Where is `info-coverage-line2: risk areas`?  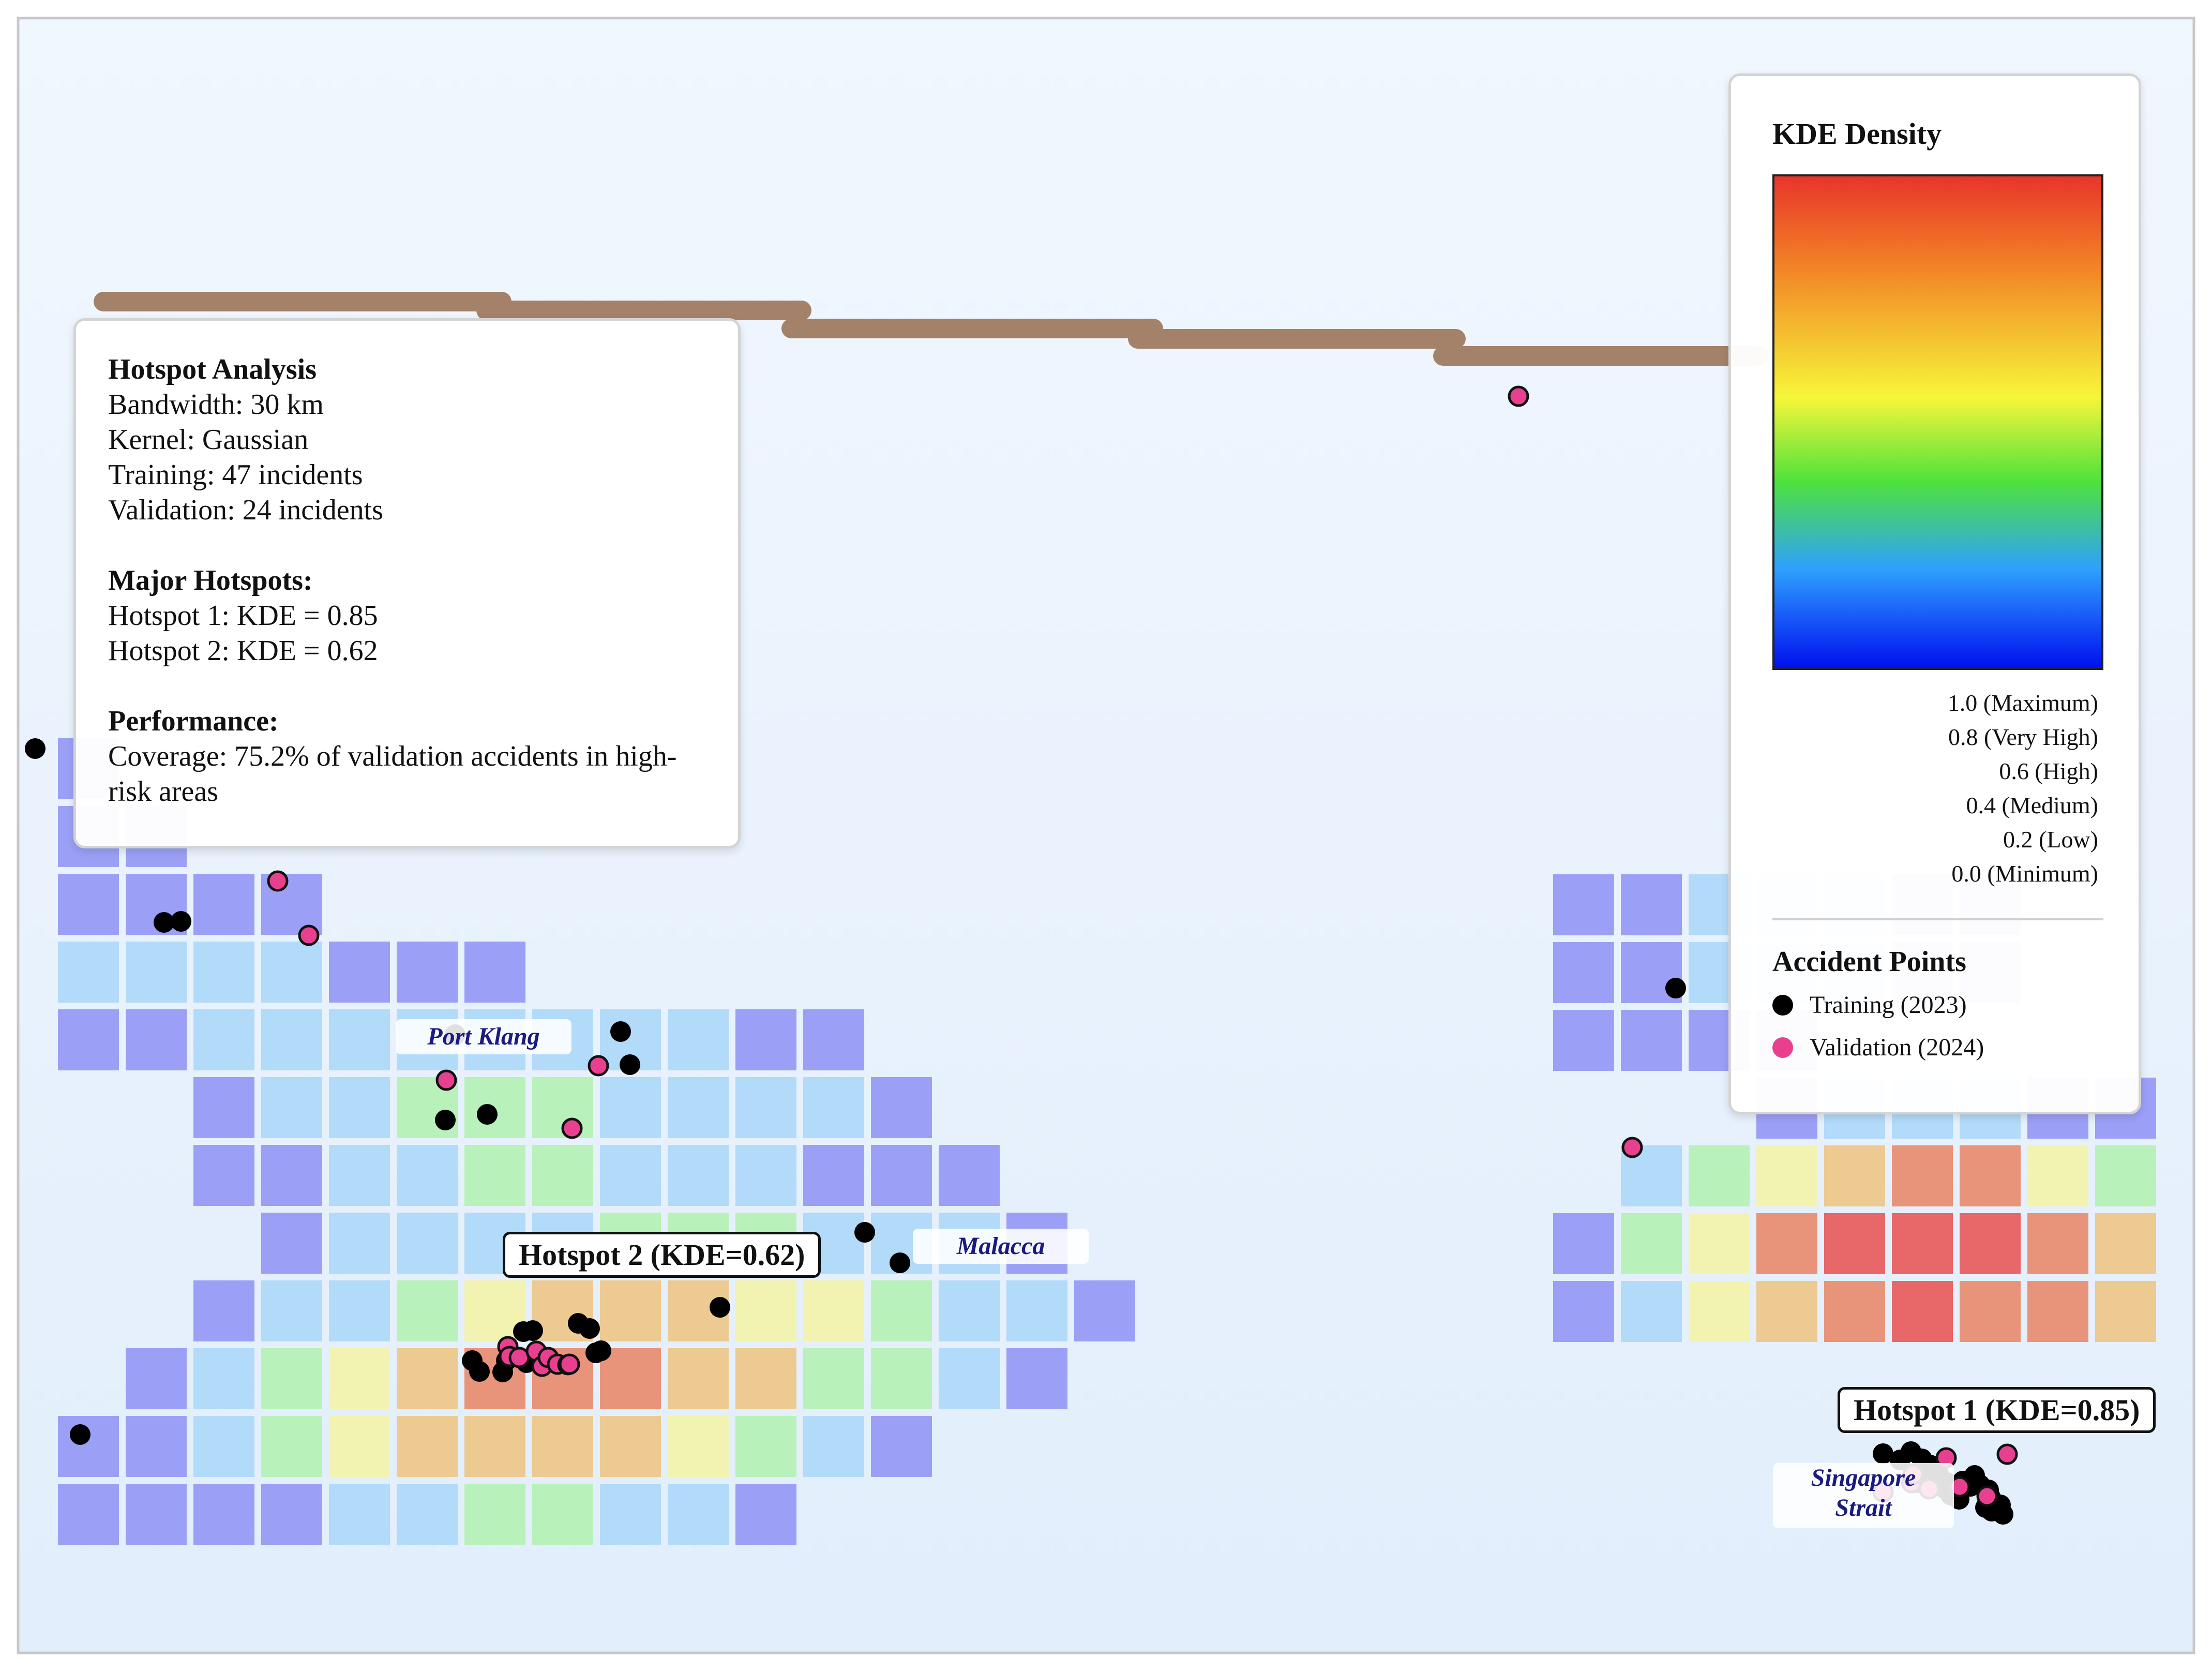
info-coverage-line2: risk areas is located at coordinates (164, 791).